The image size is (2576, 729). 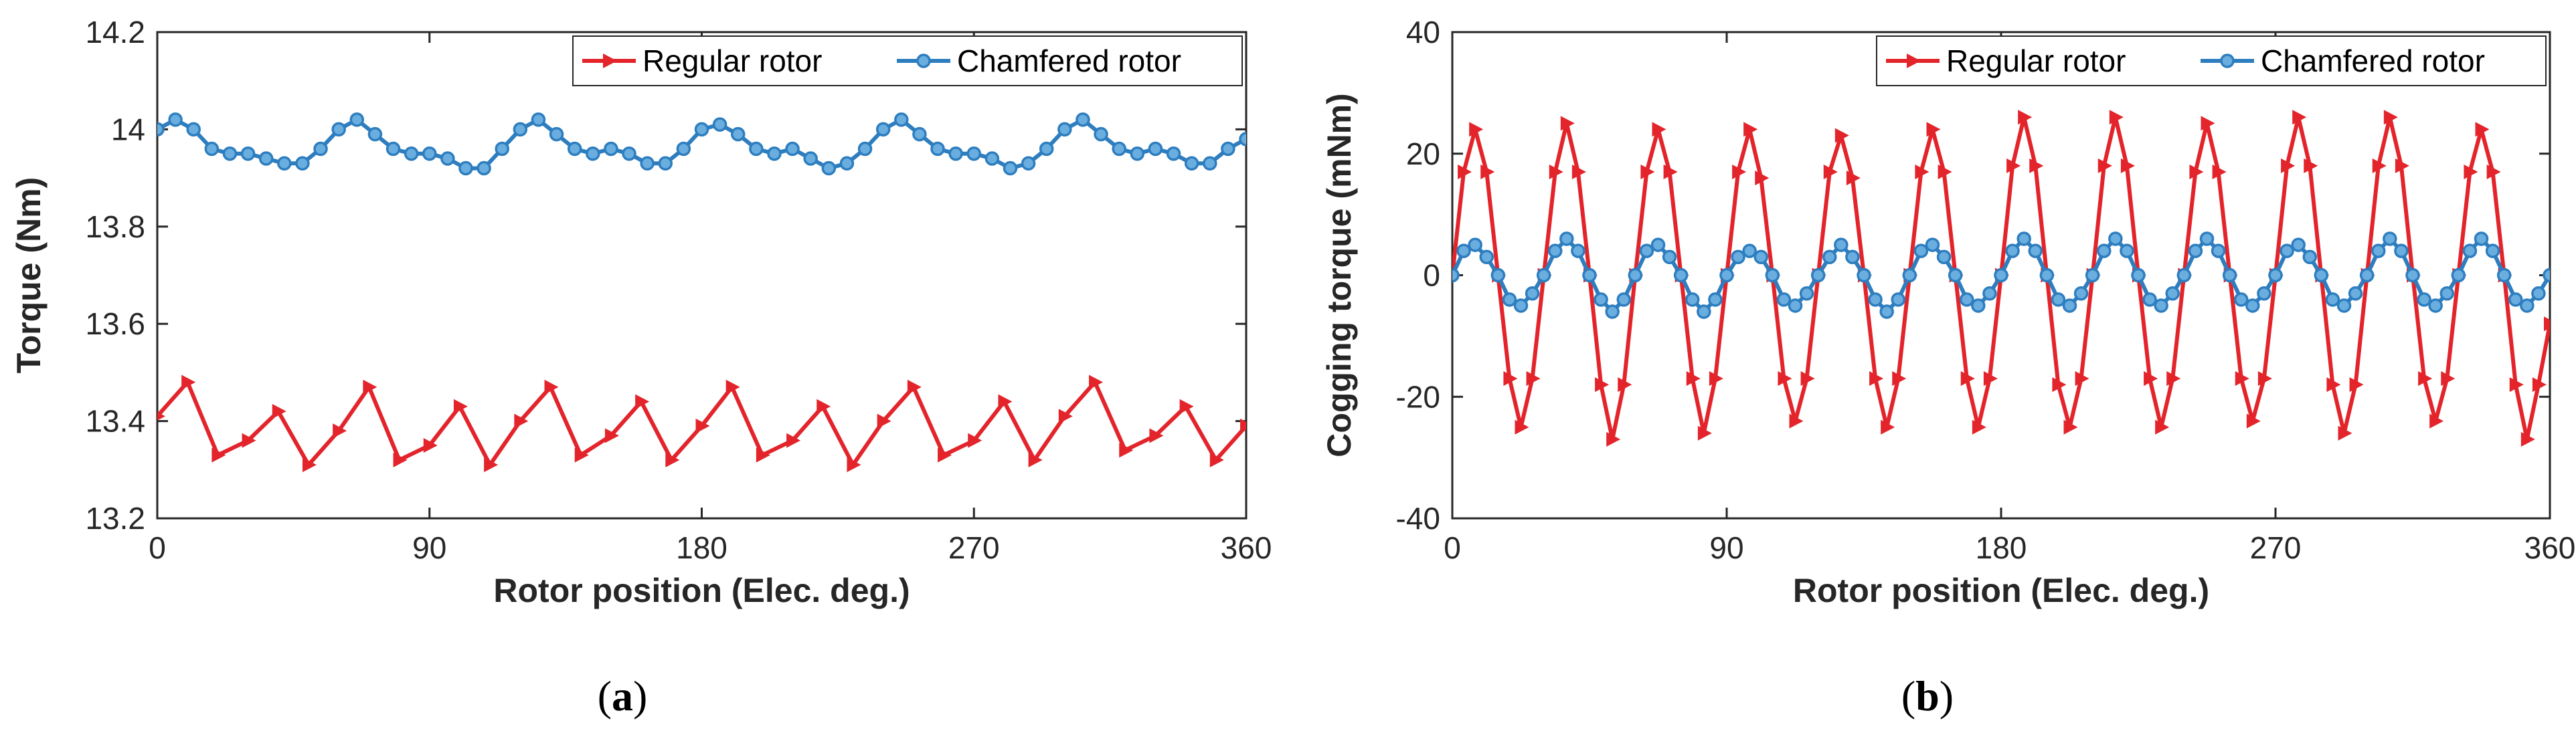 I want to click on y-axis-title: Cogging torque (mNm), so click(x=1339, y=275).